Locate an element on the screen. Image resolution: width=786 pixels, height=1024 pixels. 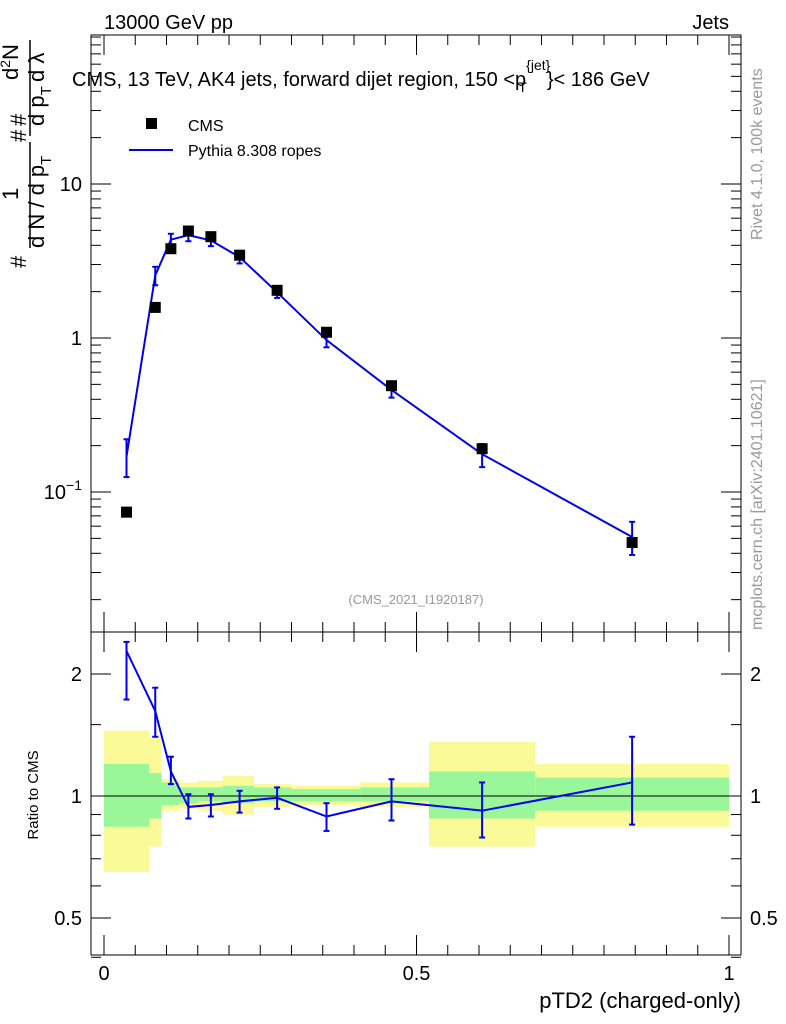
ratio-y-axis-title: Ratio to CMS is located at coordinates (33, 794).